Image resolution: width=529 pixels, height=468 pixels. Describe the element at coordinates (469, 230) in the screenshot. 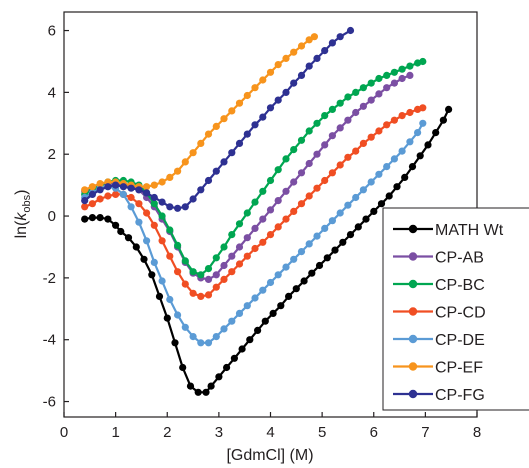

I see `legend-label: MATH Wt` at that location.